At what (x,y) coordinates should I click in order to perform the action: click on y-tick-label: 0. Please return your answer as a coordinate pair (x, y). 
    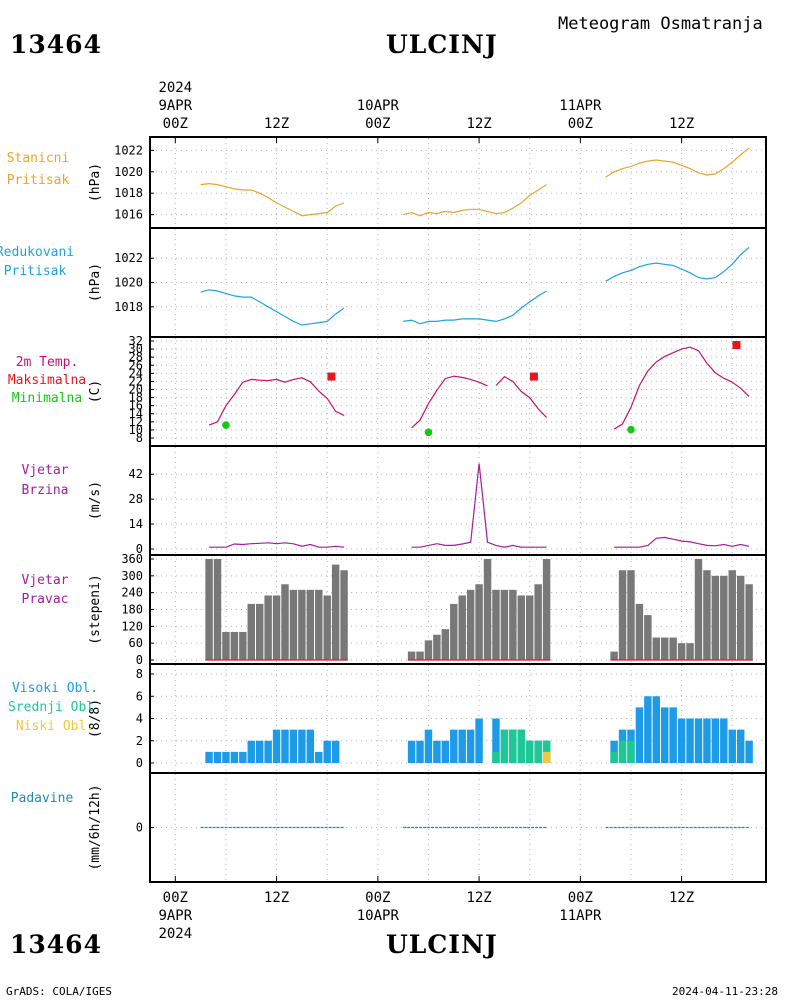
    Looking at the image, I should click on (139, 828).